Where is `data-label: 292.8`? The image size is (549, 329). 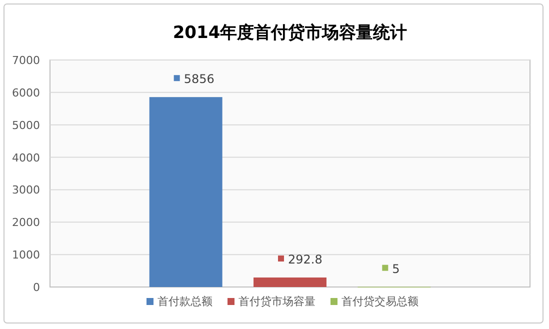
data-label: 292.8 is located at coordinates (305, 259).